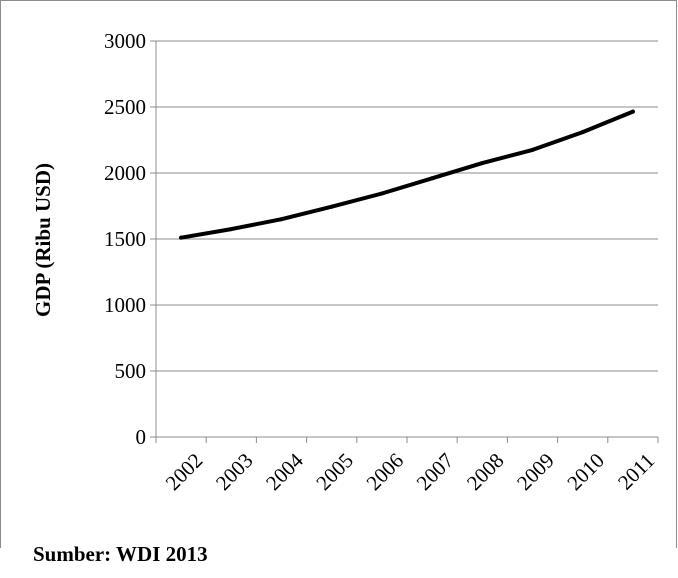 The height and width of the screenshot is (578, 678). Describe the element at coordinates (585, 471) in the screenshot. I see `x-tick-label: 2010` at that location.